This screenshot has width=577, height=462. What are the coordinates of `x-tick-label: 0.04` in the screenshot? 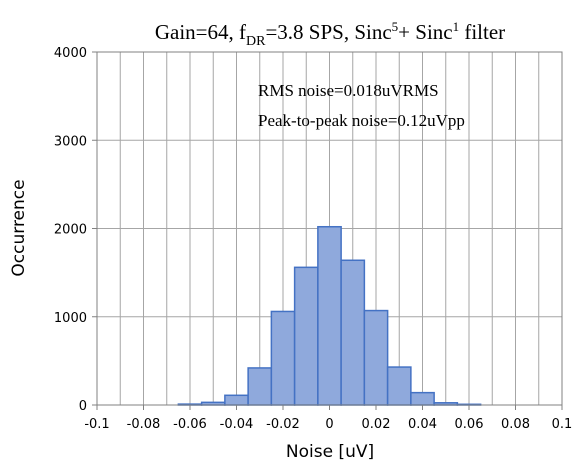 It's located at (422, 424).